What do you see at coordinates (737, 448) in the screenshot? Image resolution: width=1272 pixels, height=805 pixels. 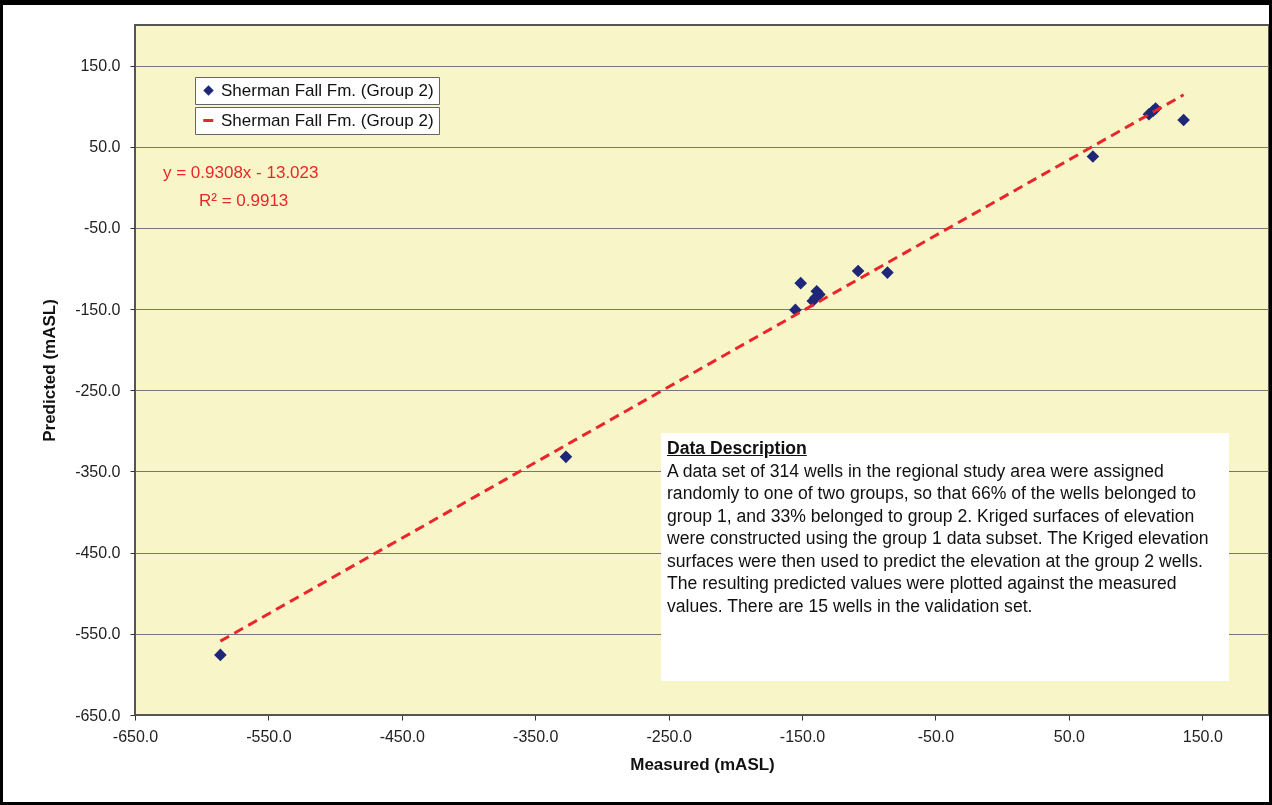 I see `annotation: Data Description` at bounding box center [737, 448].